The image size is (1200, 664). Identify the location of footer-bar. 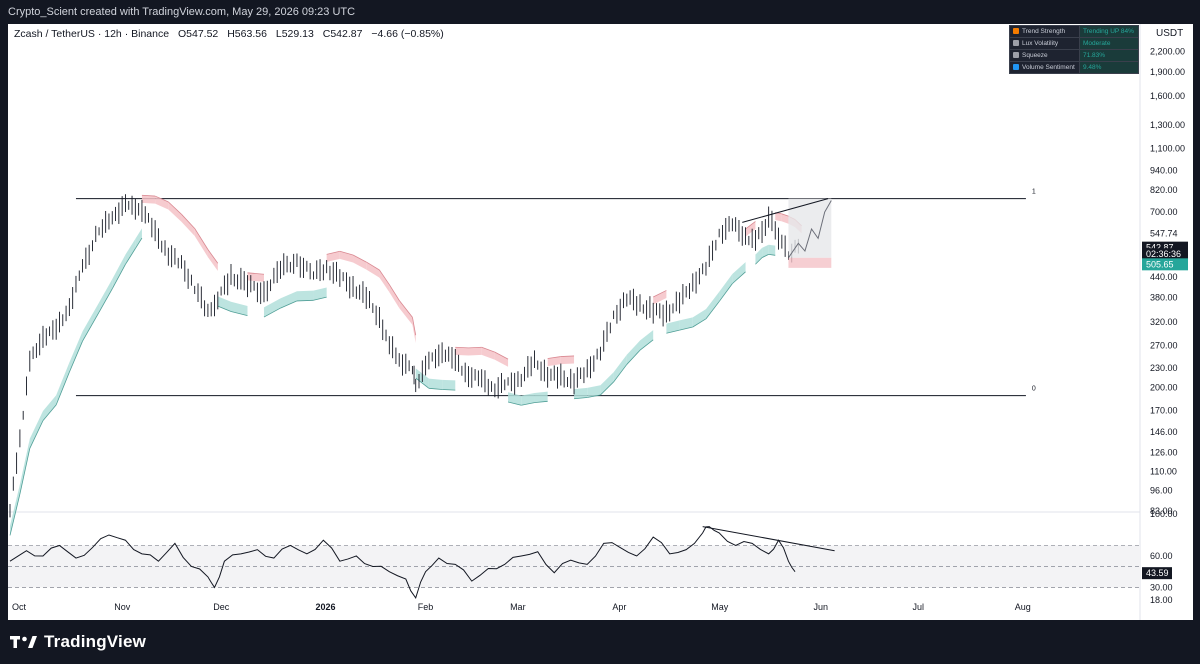
(600, 642).